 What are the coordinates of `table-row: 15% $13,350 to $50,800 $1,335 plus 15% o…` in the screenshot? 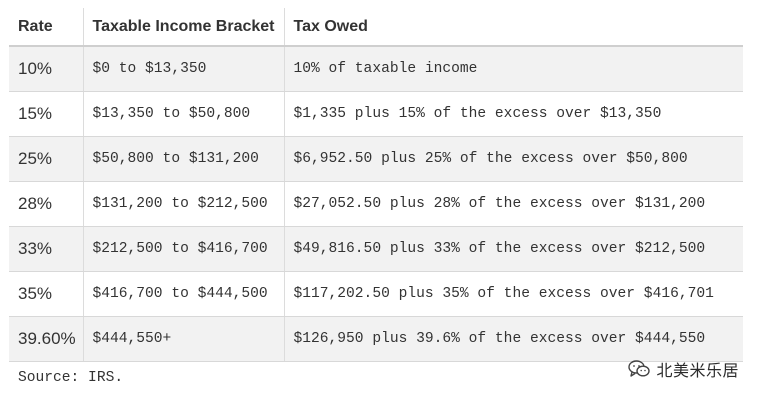 It's located at (376, 114).